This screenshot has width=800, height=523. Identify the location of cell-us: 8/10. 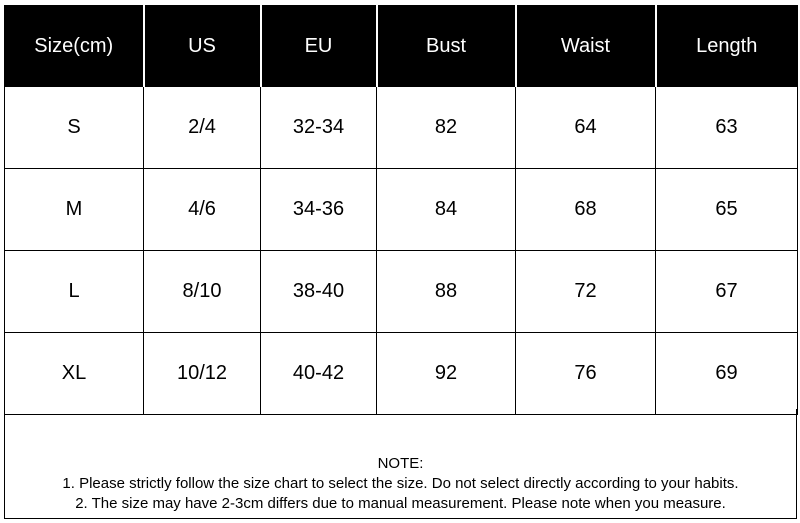
(202, 291).